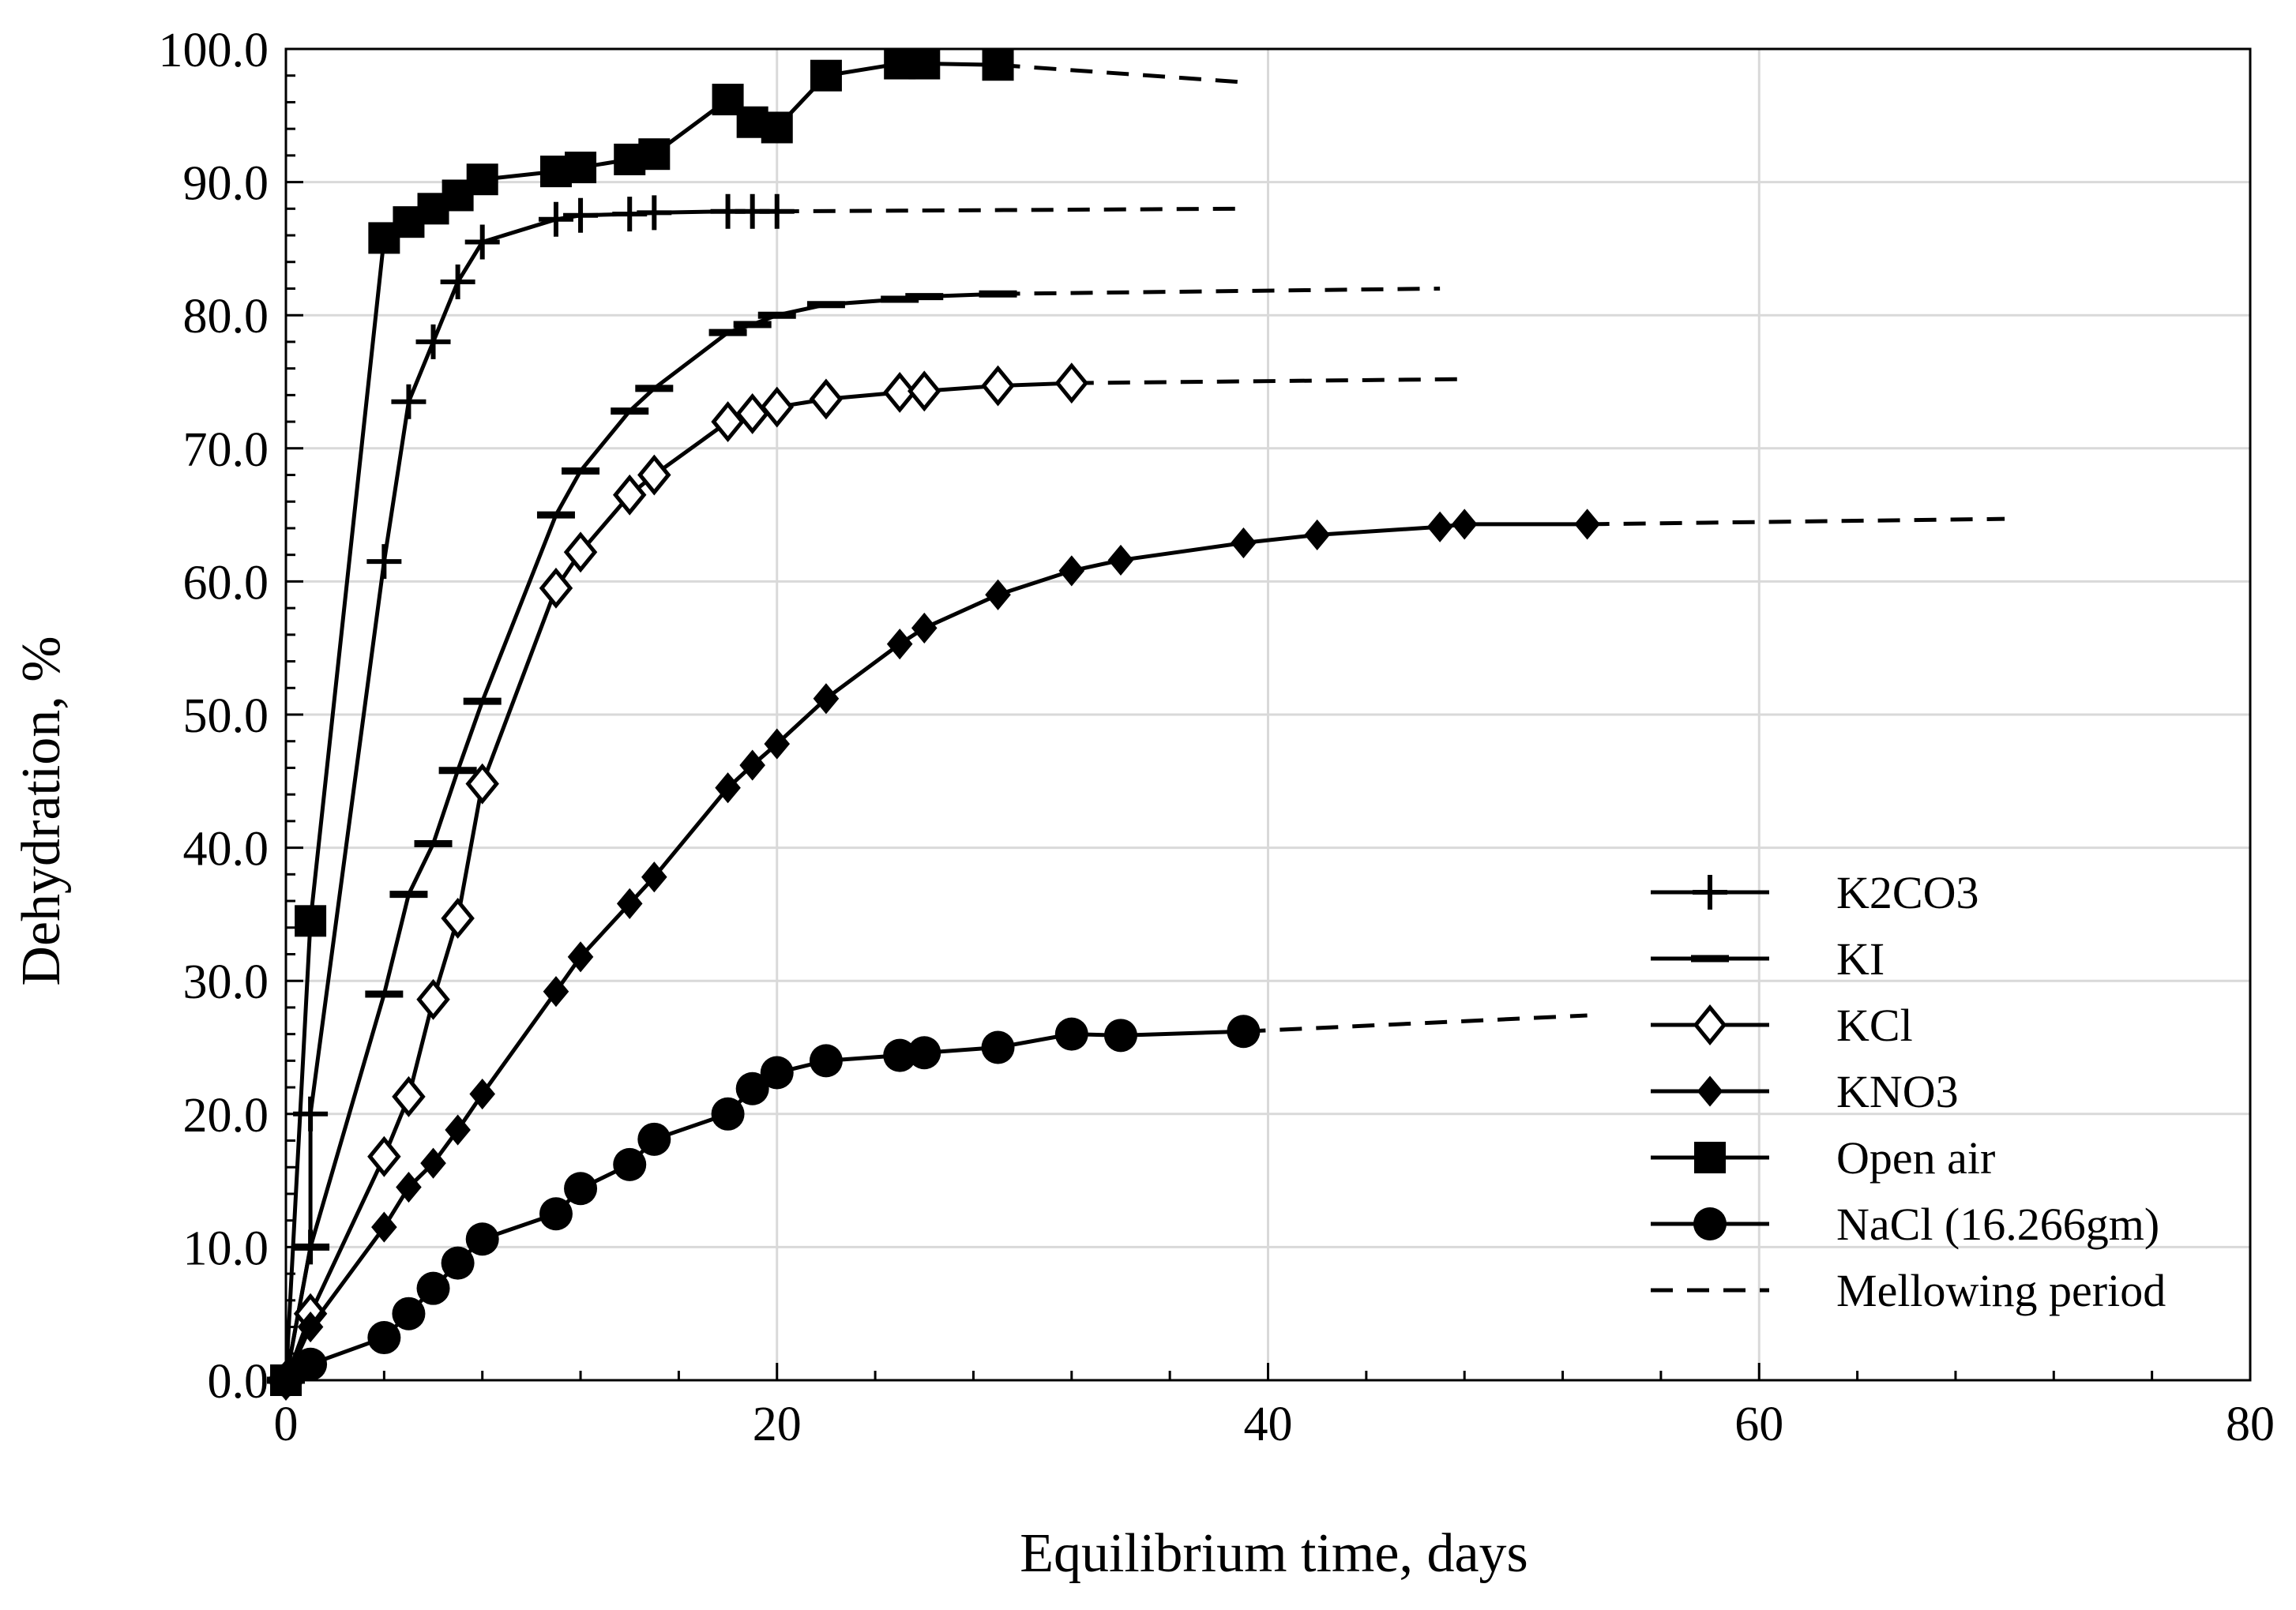 This screenshot has width=2296, height=1610. I want to click on legend-label: KNO3, so click(1898, 1091).